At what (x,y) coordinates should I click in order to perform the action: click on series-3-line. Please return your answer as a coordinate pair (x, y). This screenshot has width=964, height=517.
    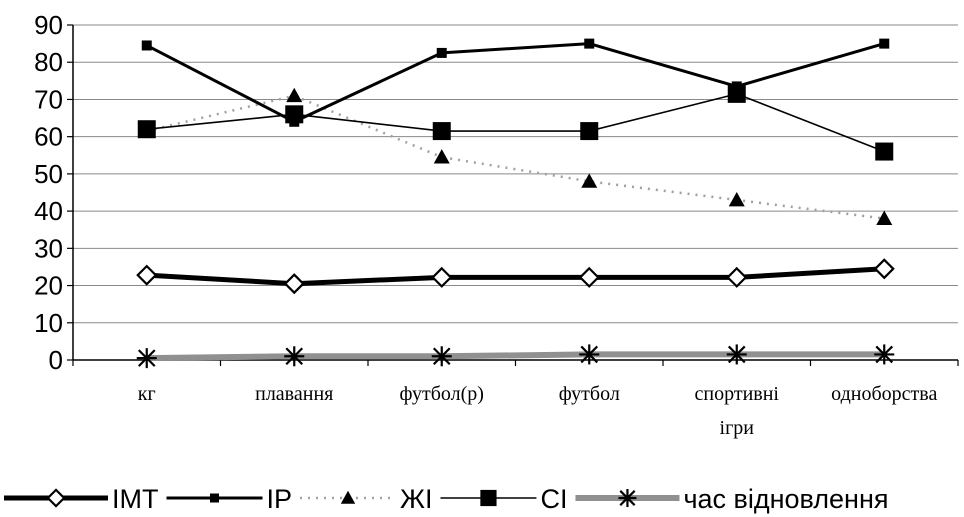
    Looking at the image, I should click on (515, 123).